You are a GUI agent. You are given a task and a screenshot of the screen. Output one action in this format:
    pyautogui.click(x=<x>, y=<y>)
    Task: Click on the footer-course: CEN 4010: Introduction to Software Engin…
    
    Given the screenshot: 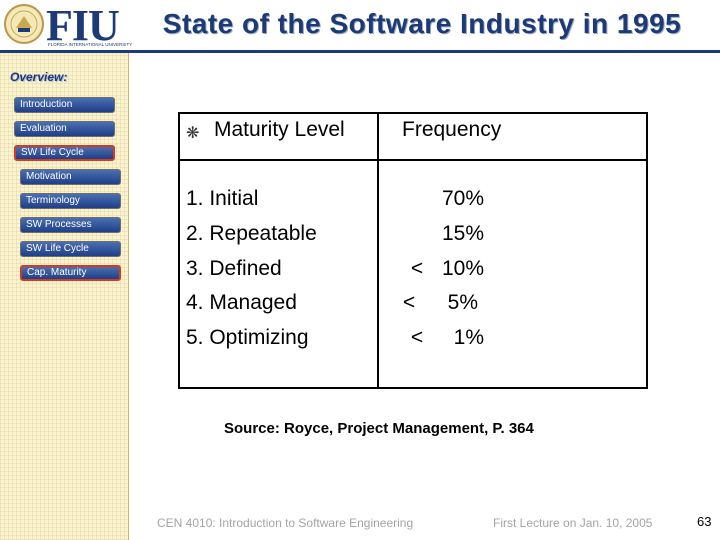 What is the action you would take?
    pyautogui.click(x=285, y=523)
    